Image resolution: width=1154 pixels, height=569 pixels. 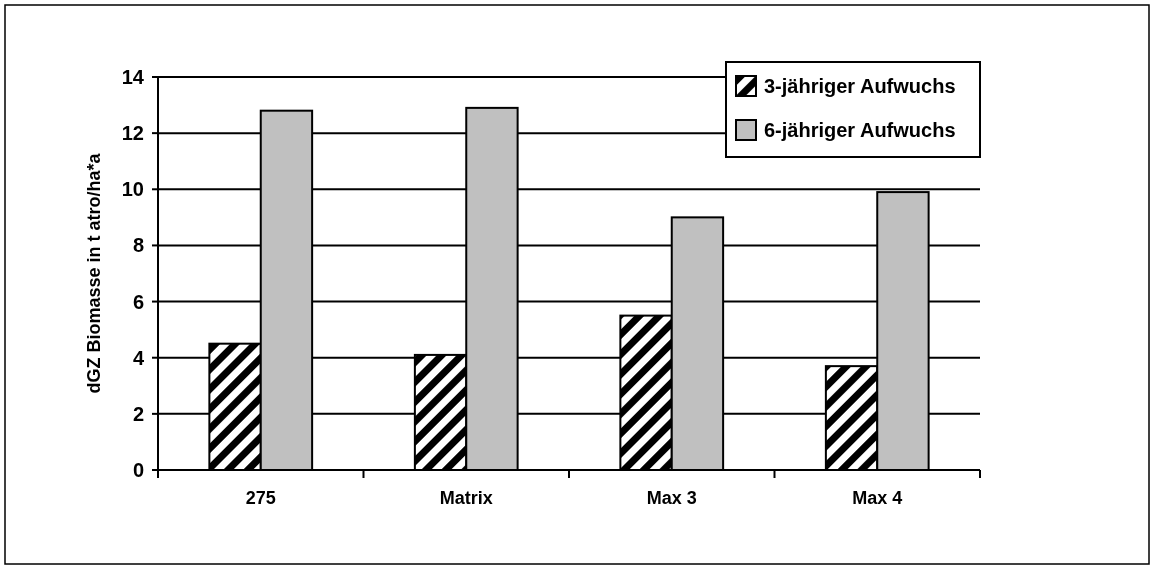 I want to click on y-tick-label: 12, so click(x=132, y=133).